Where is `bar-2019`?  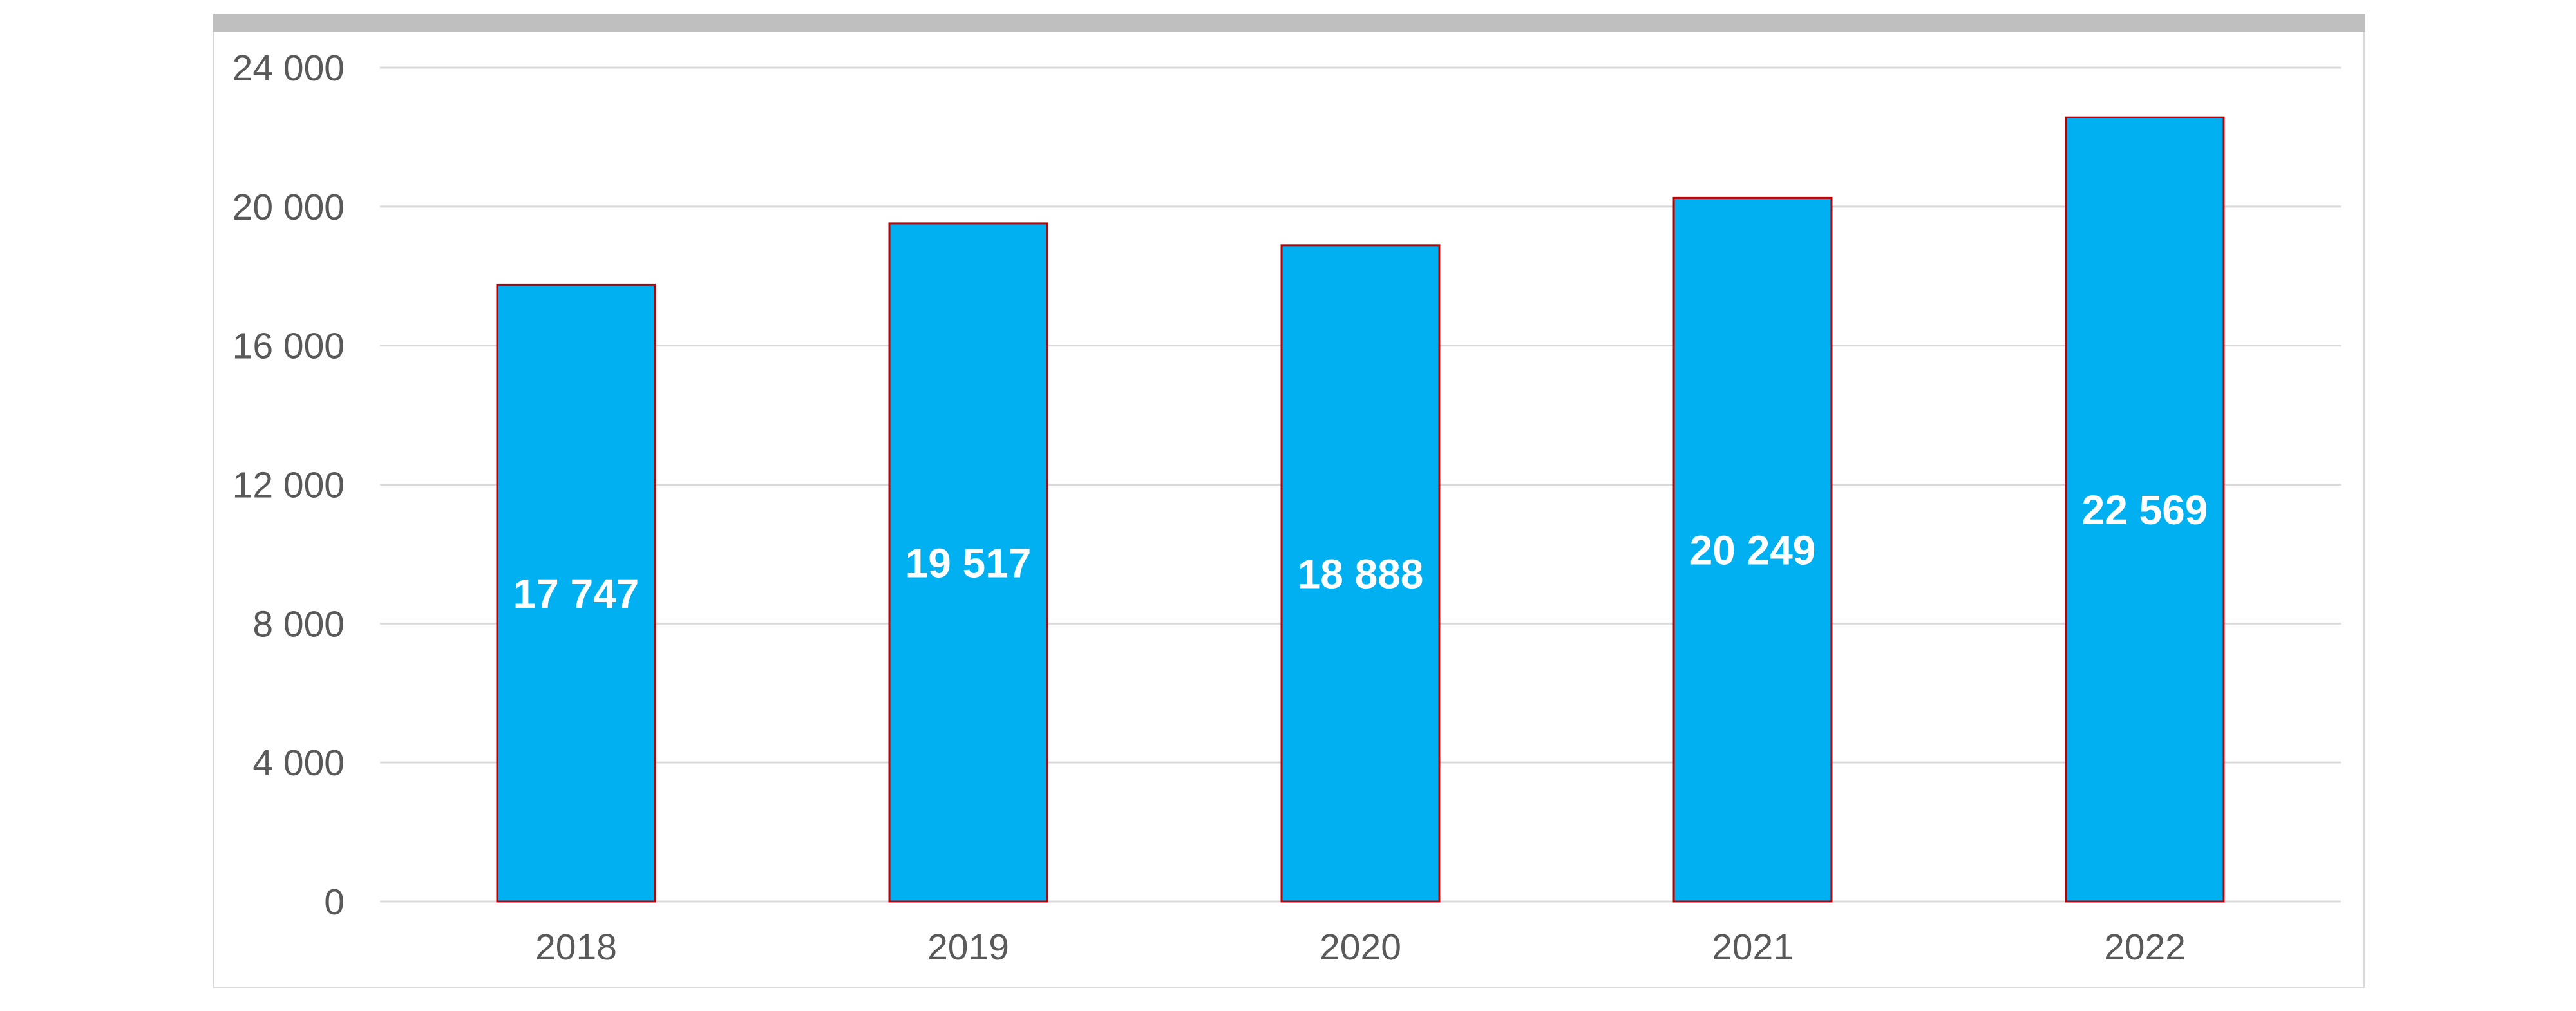 bar-2019 is located at coordinates (968, 562).